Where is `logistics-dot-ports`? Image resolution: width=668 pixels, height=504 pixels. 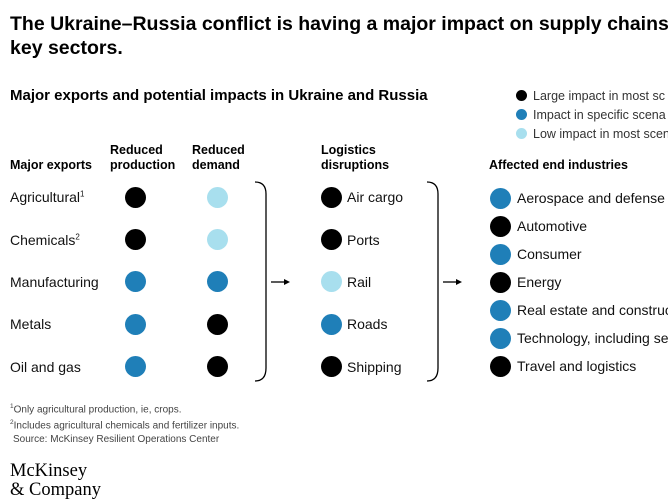 logistics-dot-ports is located at coordinates (331, 239).